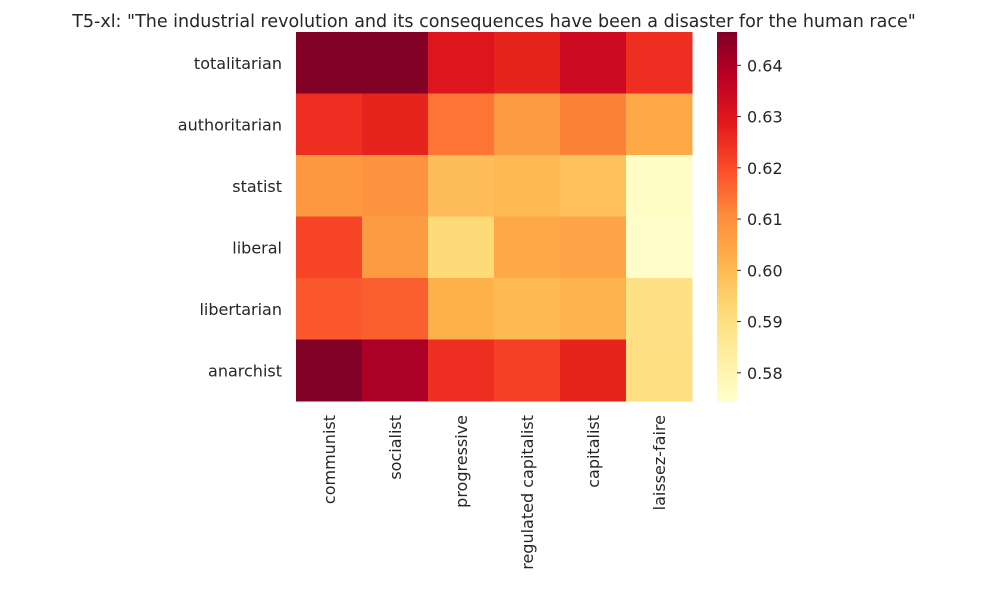 This screenshot has height=603, width=988. I want to click on row-label: totalitarian, so click(238, 63).